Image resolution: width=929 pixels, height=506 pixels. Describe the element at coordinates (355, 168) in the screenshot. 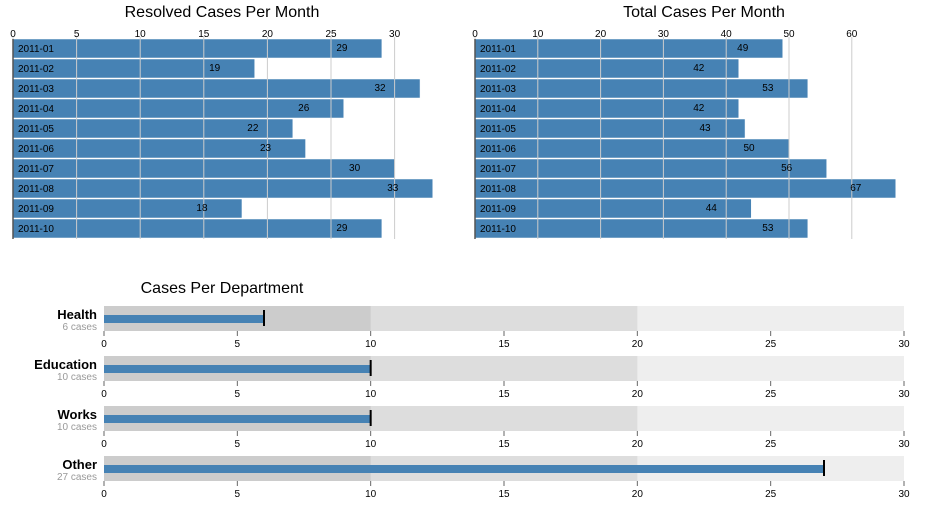

I see `value-label: 30` at that location.